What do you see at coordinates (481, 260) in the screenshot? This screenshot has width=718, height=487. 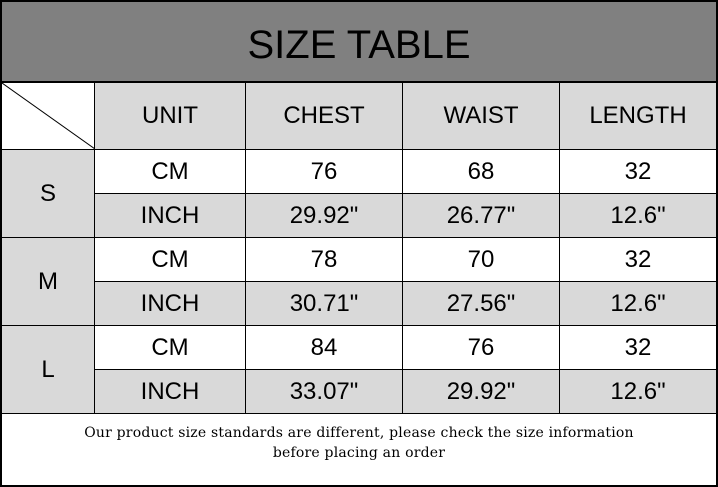 I see `value-cell: 70` at bounding box center [481, 260].